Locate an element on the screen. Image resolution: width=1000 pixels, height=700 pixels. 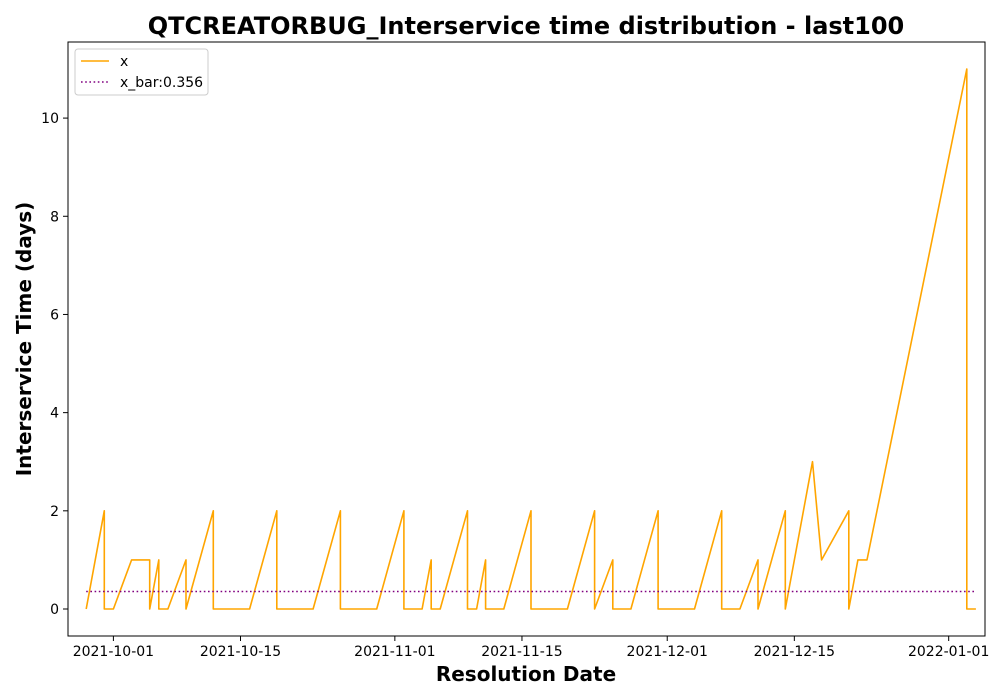
legend: x x_bar:0.356 is located at coordinates (141, 72).